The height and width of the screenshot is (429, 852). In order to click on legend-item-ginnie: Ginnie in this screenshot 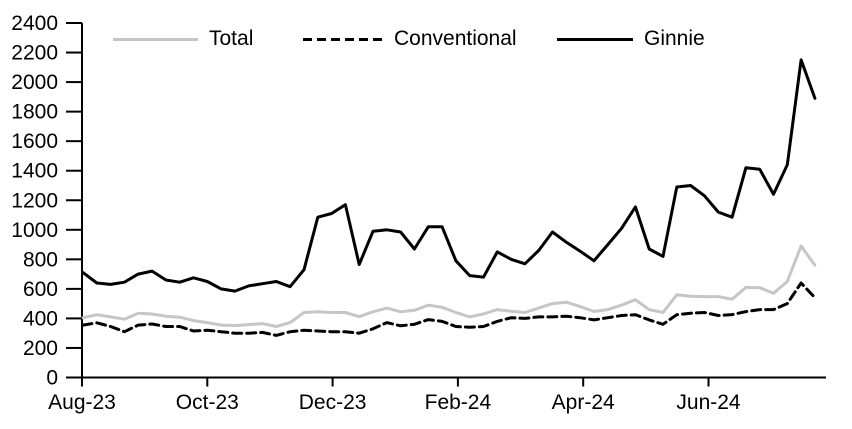, I will do `click(631, 39)`.